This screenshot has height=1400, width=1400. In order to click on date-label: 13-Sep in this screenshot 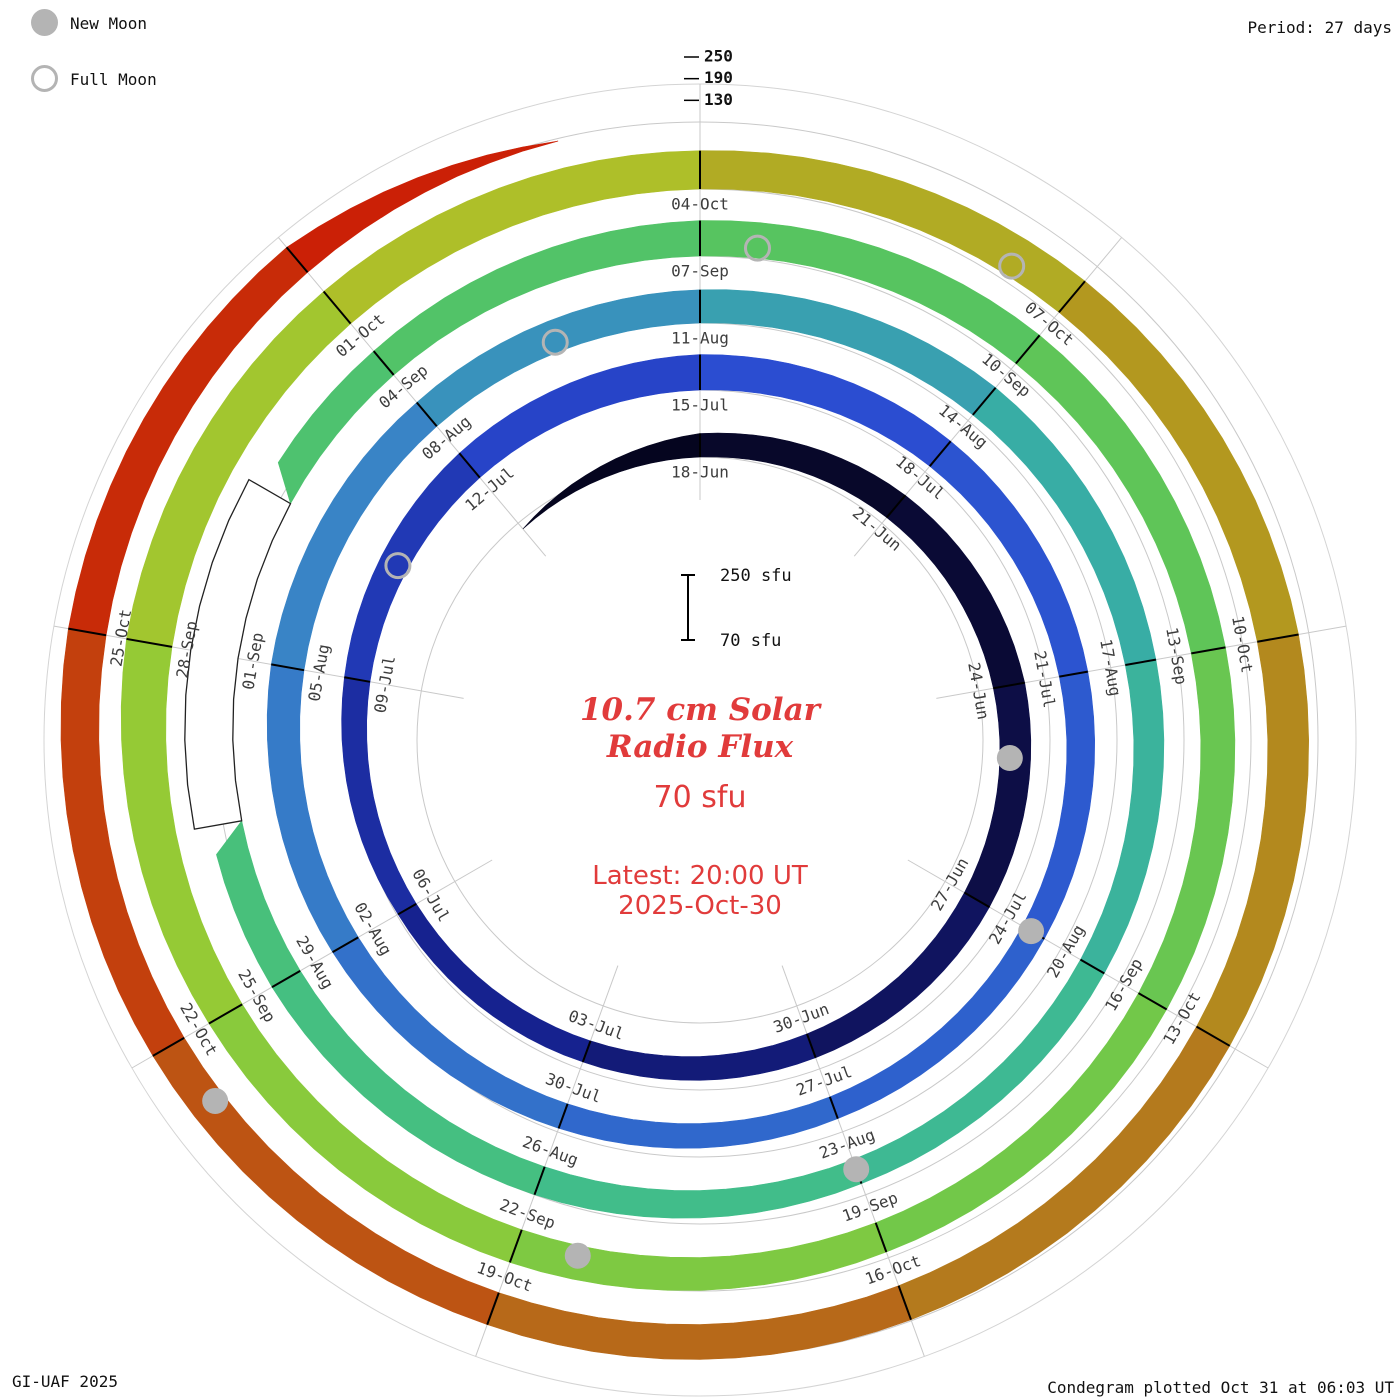, I will do `click(1176, 656)`.